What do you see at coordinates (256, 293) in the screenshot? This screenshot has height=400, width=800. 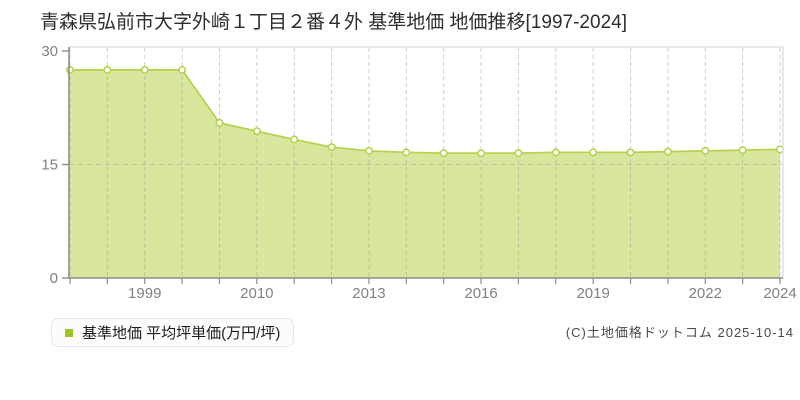 I see `x-tick-label: 2010` at bounding box center [256, 293].